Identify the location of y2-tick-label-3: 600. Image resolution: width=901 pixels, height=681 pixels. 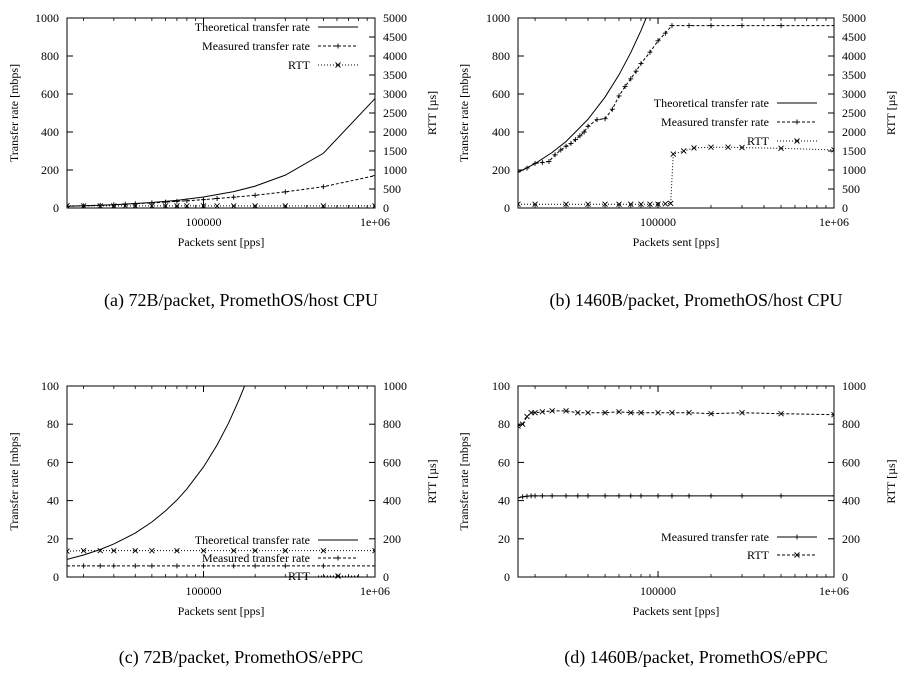
(851, 462).